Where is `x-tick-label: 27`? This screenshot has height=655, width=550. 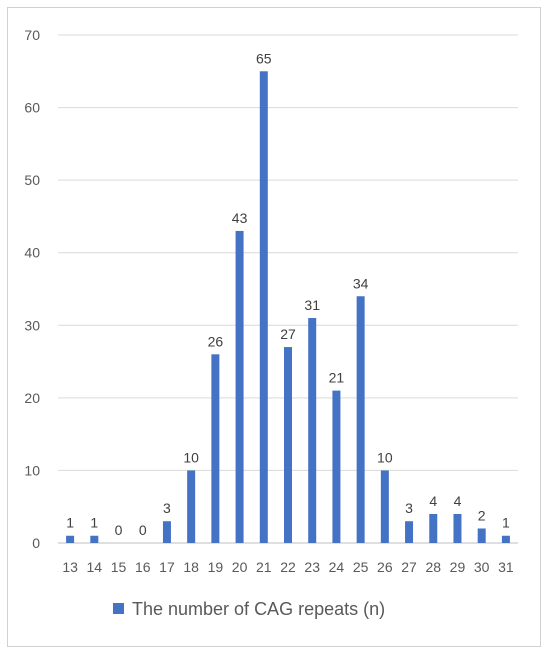 x-tick-label: 27 is located at coordinates (409, 567).